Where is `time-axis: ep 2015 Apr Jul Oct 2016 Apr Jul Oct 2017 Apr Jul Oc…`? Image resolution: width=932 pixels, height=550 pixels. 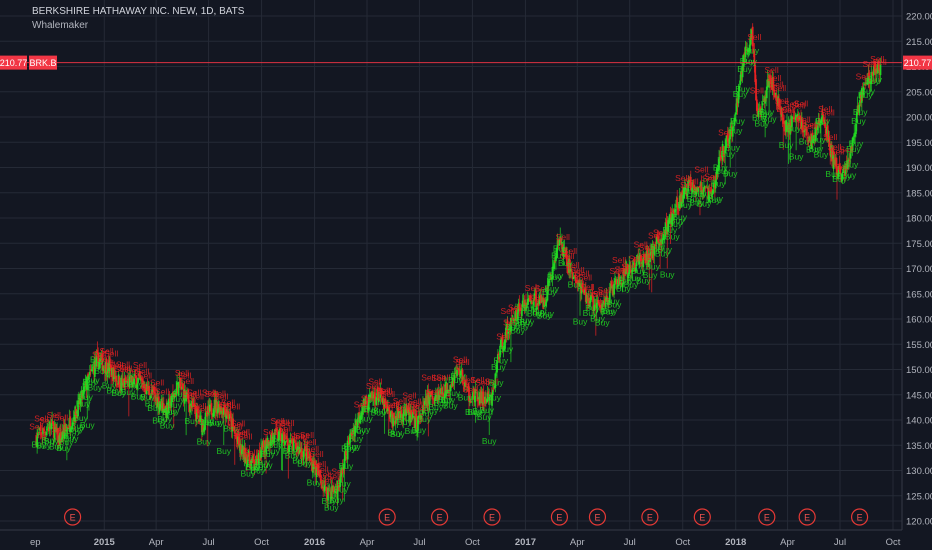 time-axis: ep 2015 Apr Jul Oct 2016 Apr Jul Oct 2017 Apr Jul Oc… is located at coordinates (465, 542).